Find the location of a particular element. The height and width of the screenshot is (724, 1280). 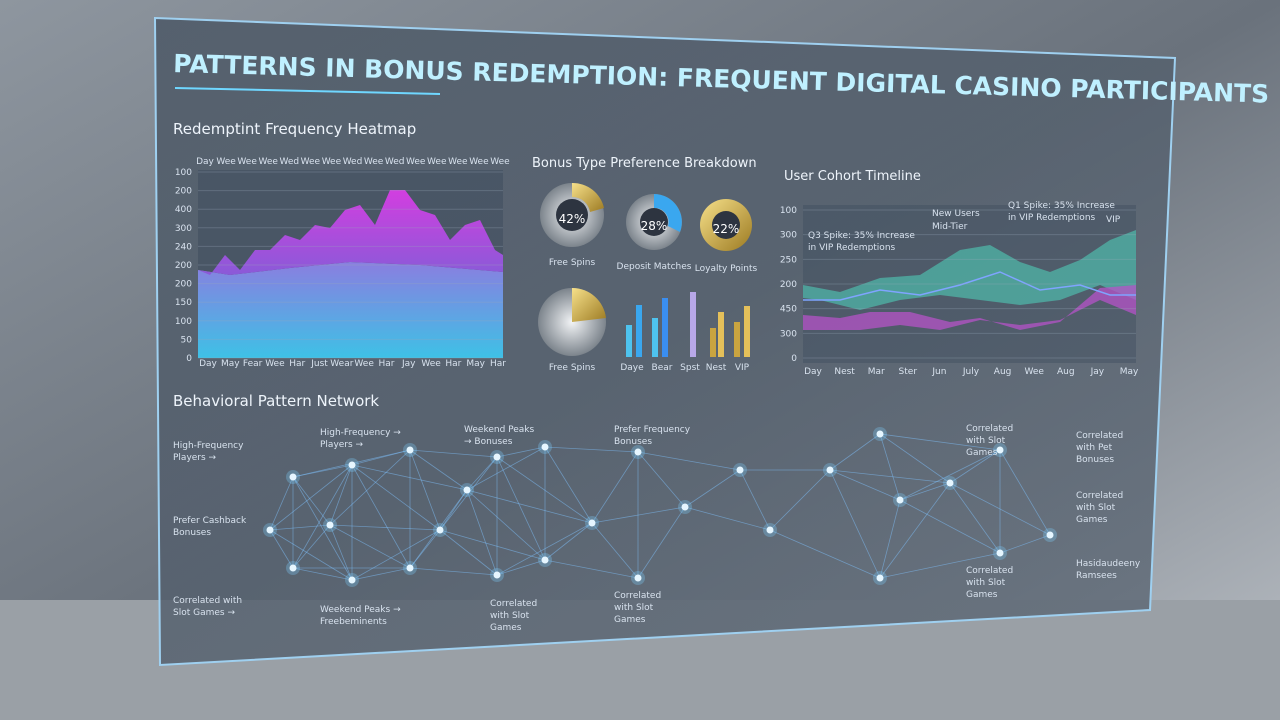

label-line: Prefer Cashback is located at coordinates (210, 521).